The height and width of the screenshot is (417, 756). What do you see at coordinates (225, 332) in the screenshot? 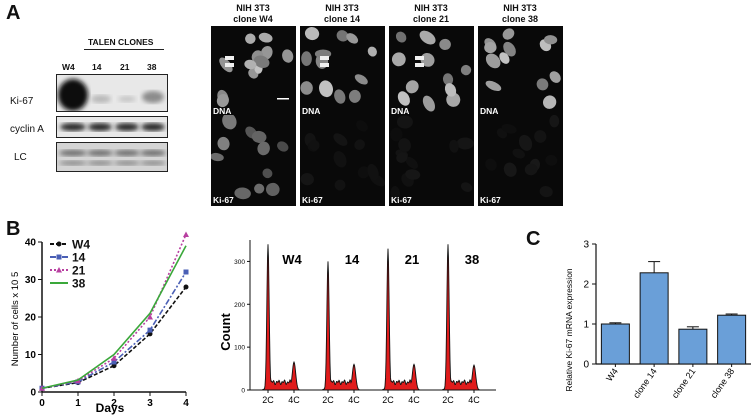
I see `hist-y-label: Count` at bounding box center [225, 332].